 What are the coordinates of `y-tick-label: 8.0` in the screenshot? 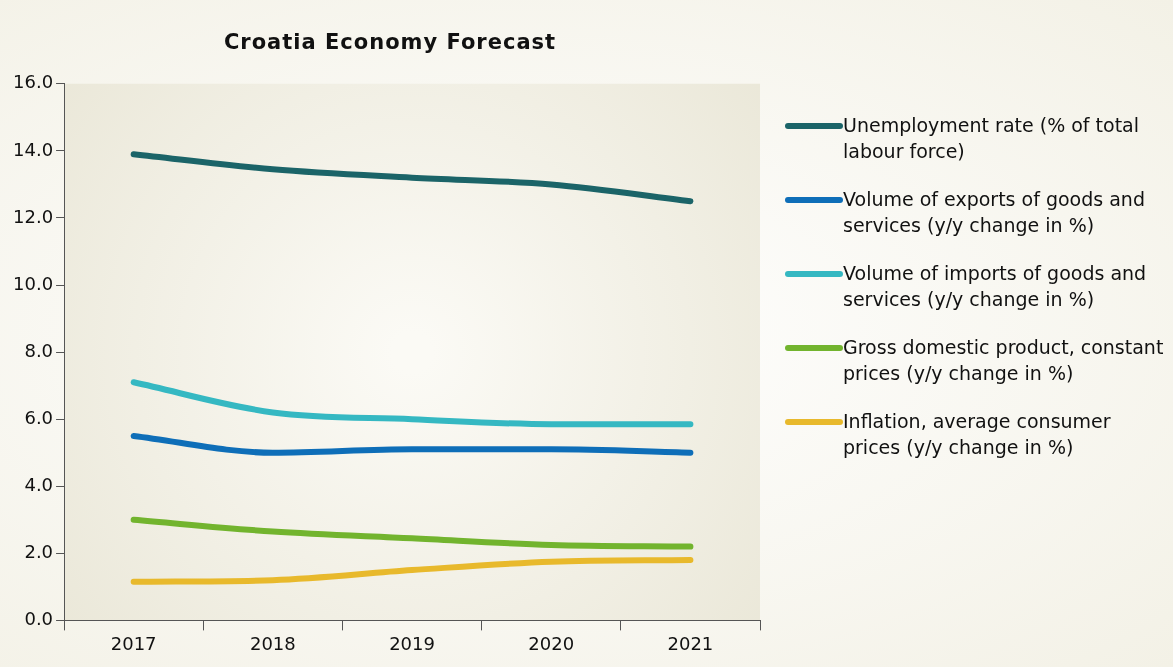 It's located at (39, 350).